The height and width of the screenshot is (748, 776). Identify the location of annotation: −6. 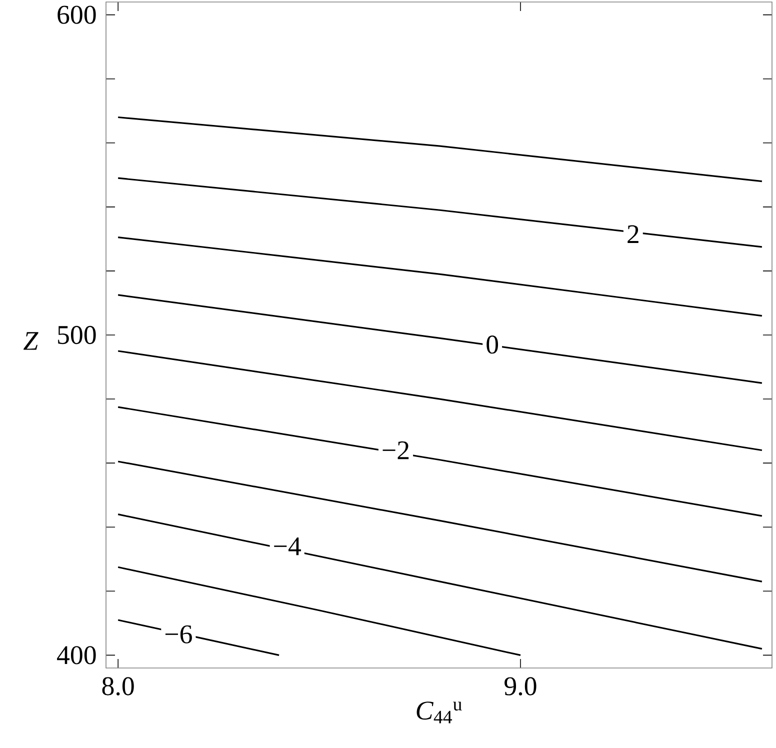
(178, 634).